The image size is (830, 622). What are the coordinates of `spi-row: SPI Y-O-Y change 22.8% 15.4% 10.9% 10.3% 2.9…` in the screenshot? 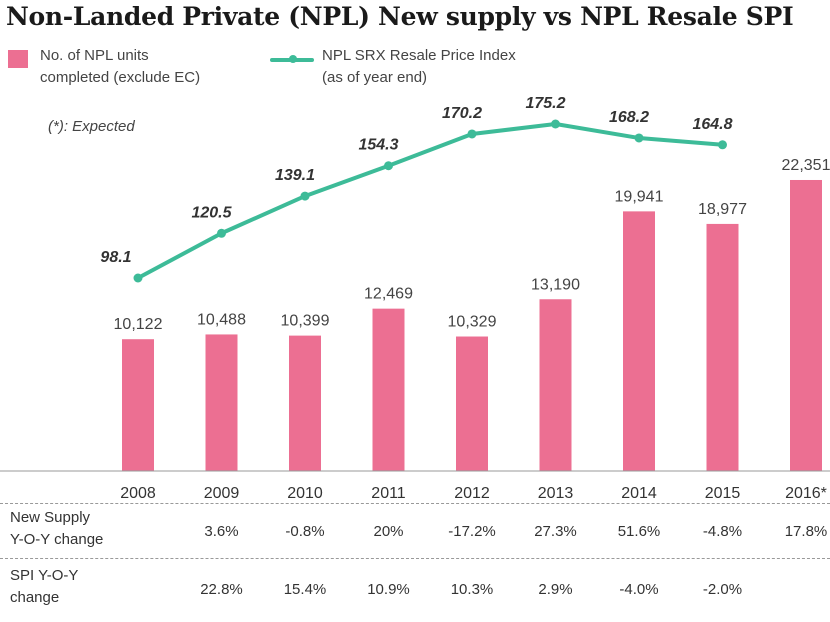 It's located at (415, 591).